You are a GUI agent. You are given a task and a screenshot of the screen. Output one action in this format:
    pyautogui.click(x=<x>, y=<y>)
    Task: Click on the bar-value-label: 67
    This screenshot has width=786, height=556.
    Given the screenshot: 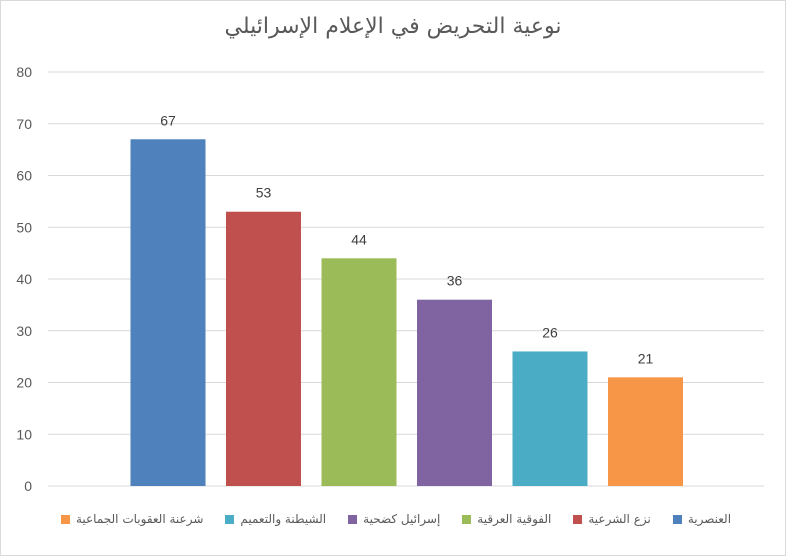 What is the action you would take?
    pyautogui.click(x=168, y=120)
    